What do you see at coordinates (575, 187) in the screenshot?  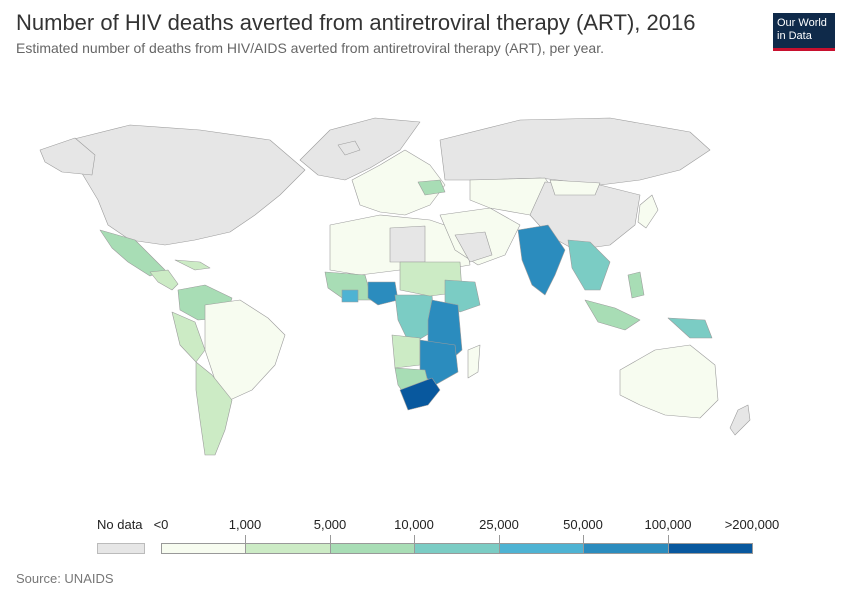 I see `region-mongolia` at bounding box center [575, 187].